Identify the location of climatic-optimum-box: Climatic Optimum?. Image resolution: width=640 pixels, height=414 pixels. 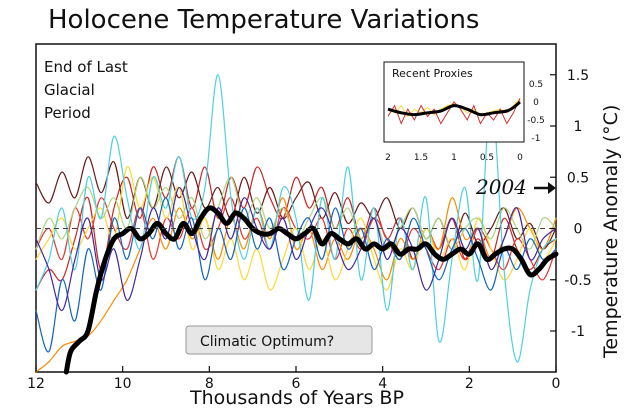
(279, 340).